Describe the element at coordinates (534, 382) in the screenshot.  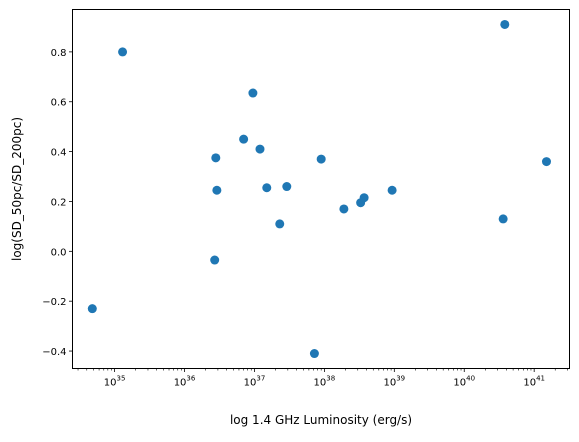
I see `x-tick-label: 1041` at that location.